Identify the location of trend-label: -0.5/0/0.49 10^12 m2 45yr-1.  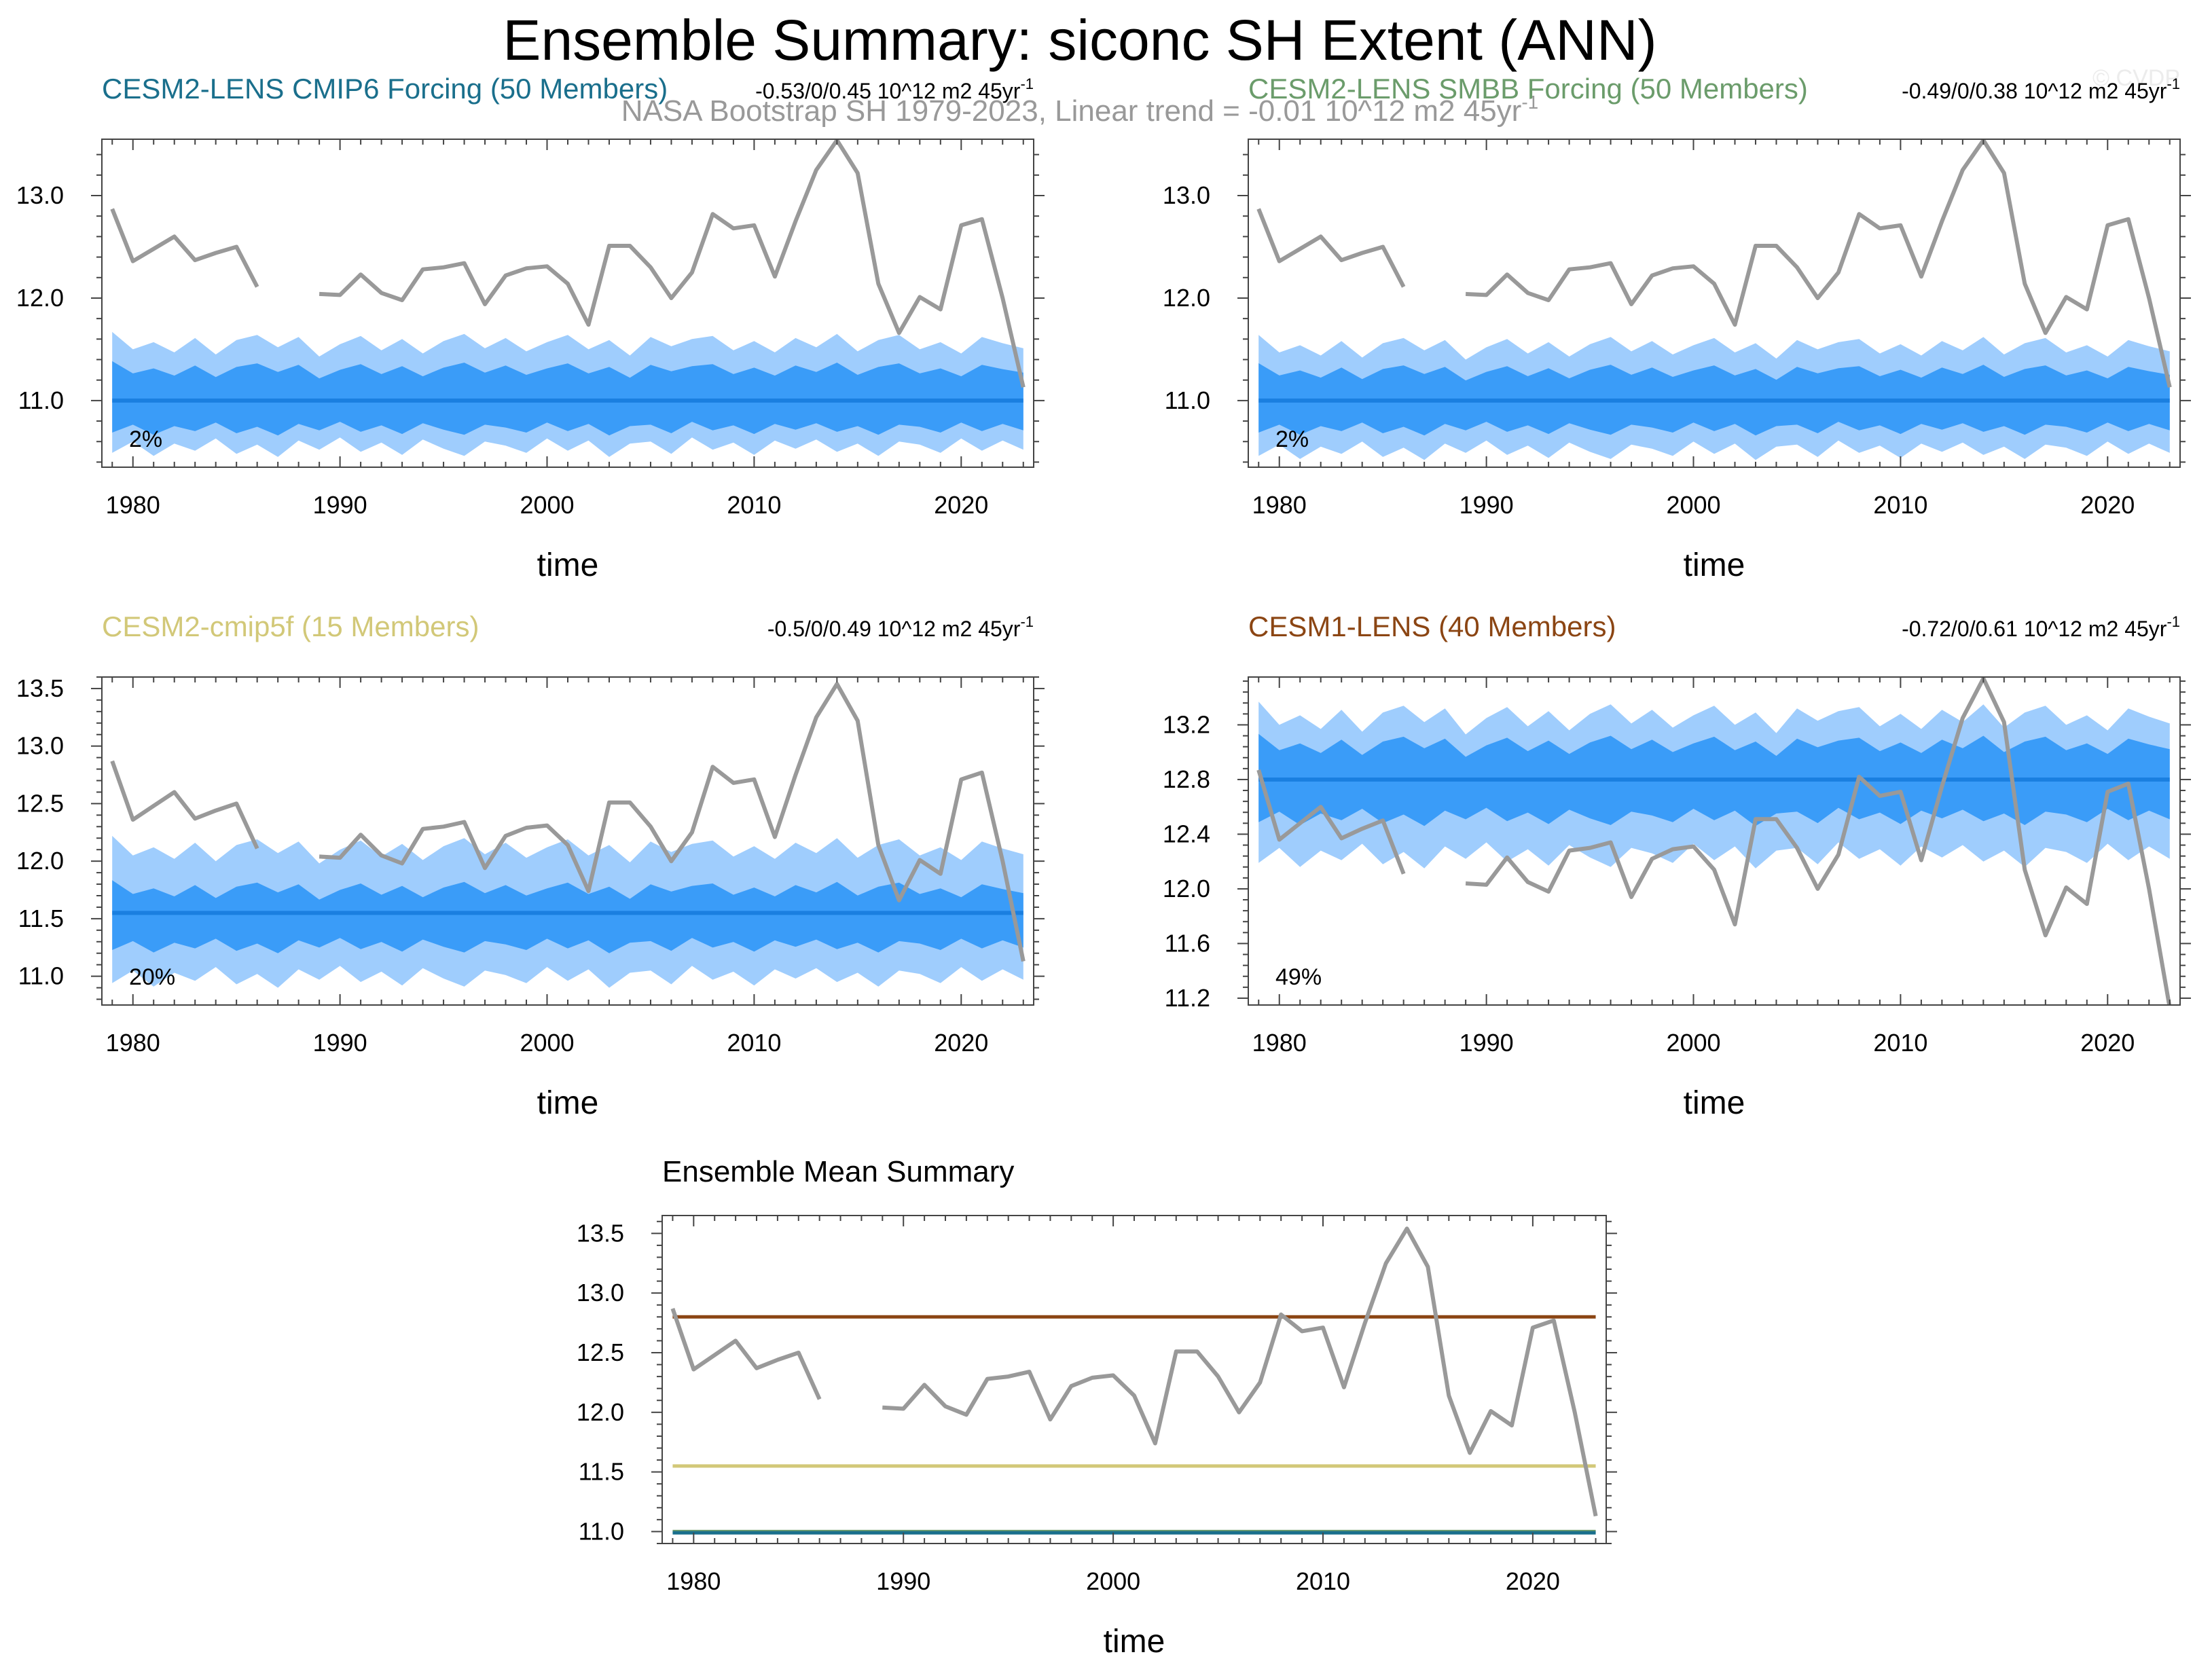
(900, 627).